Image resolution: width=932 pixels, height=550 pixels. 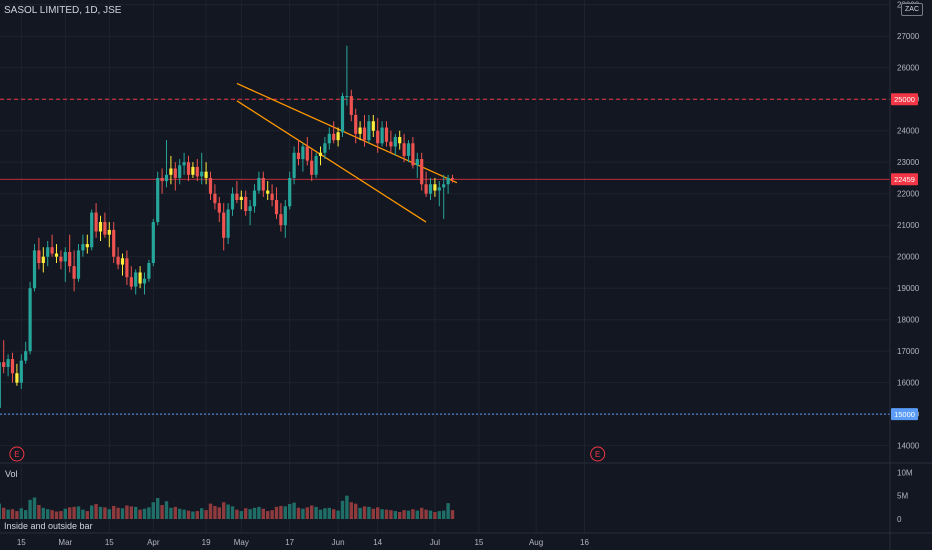 I want to click on earnings-marker-label: E, so click(x=597, y=454).